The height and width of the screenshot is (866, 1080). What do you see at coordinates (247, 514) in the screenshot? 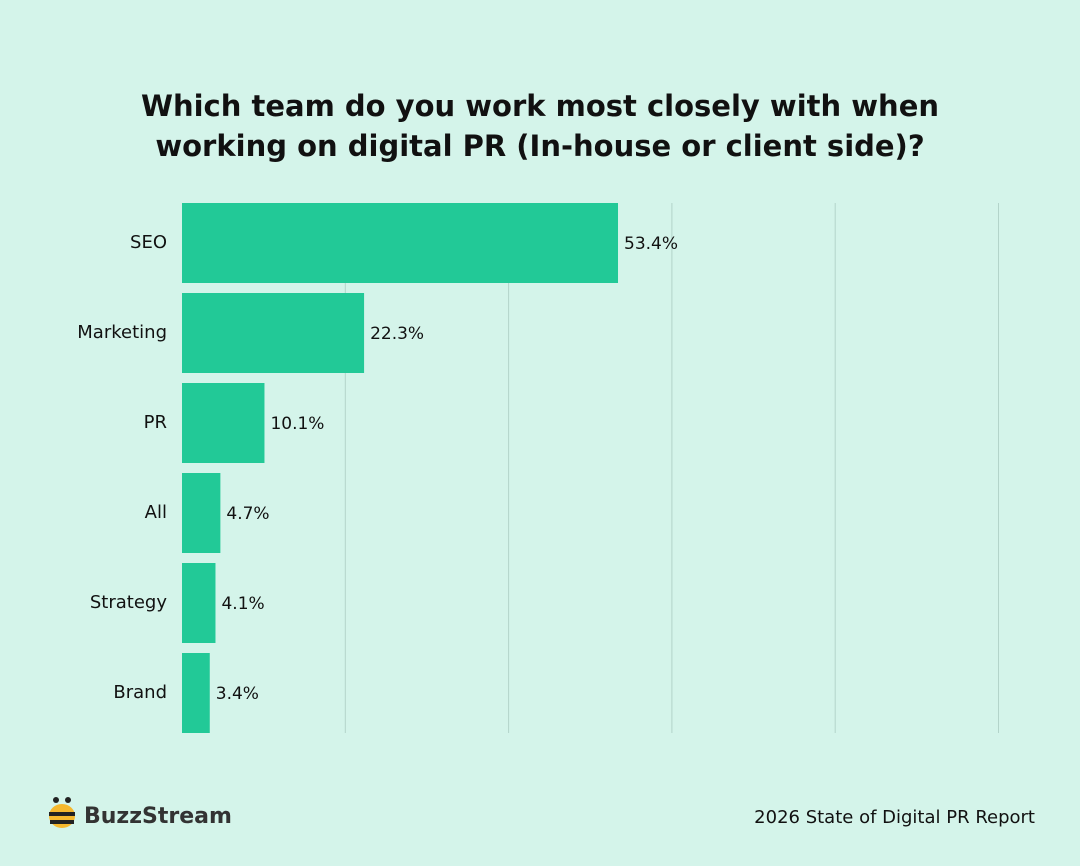
I see `value-label: 4.7%` at bounding box center [247, 514].